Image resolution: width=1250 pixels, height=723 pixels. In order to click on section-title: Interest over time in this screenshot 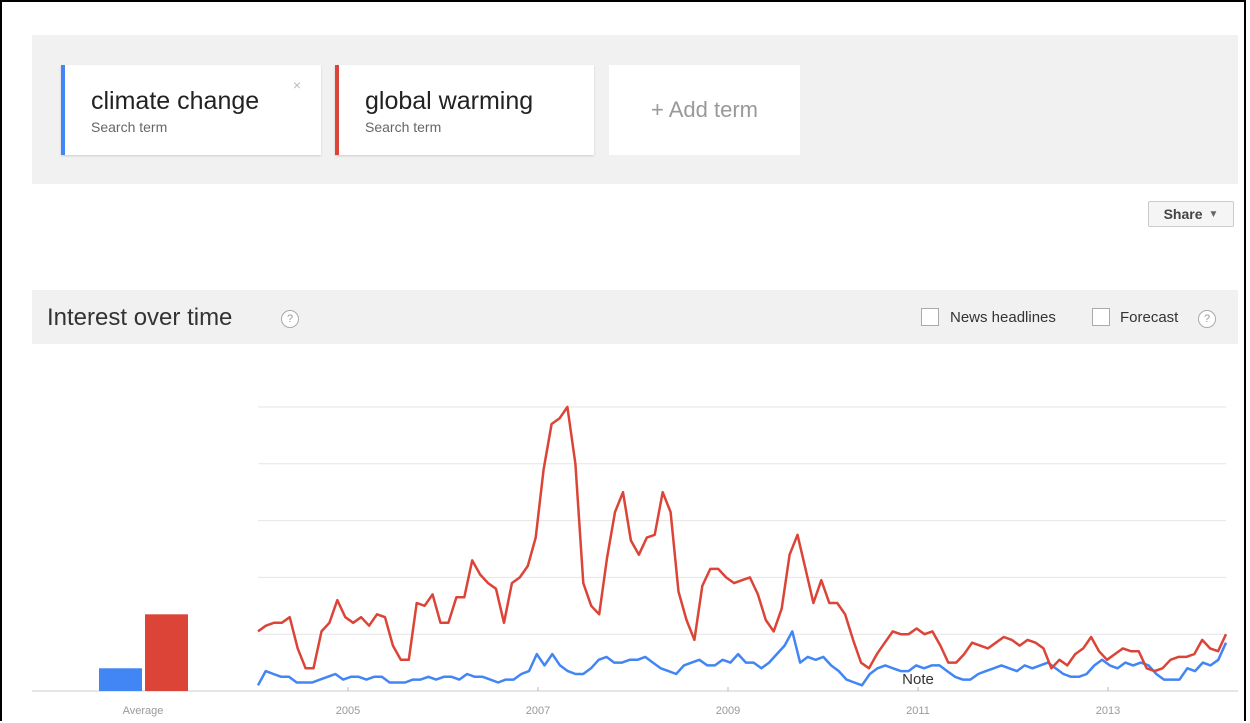, I will do `click(140, 317)`.